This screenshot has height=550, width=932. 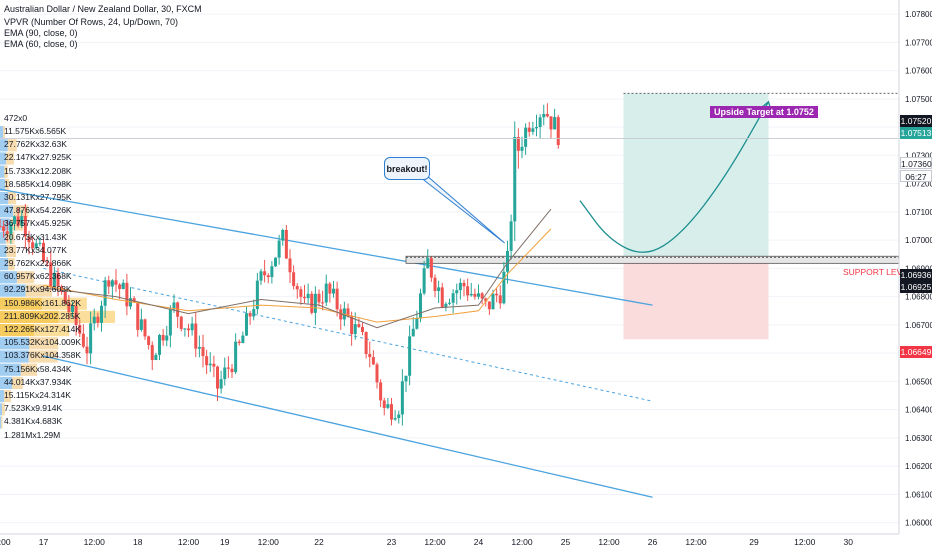 I want to click on breakout-callout: breakout!, so click(x=407, y=168).